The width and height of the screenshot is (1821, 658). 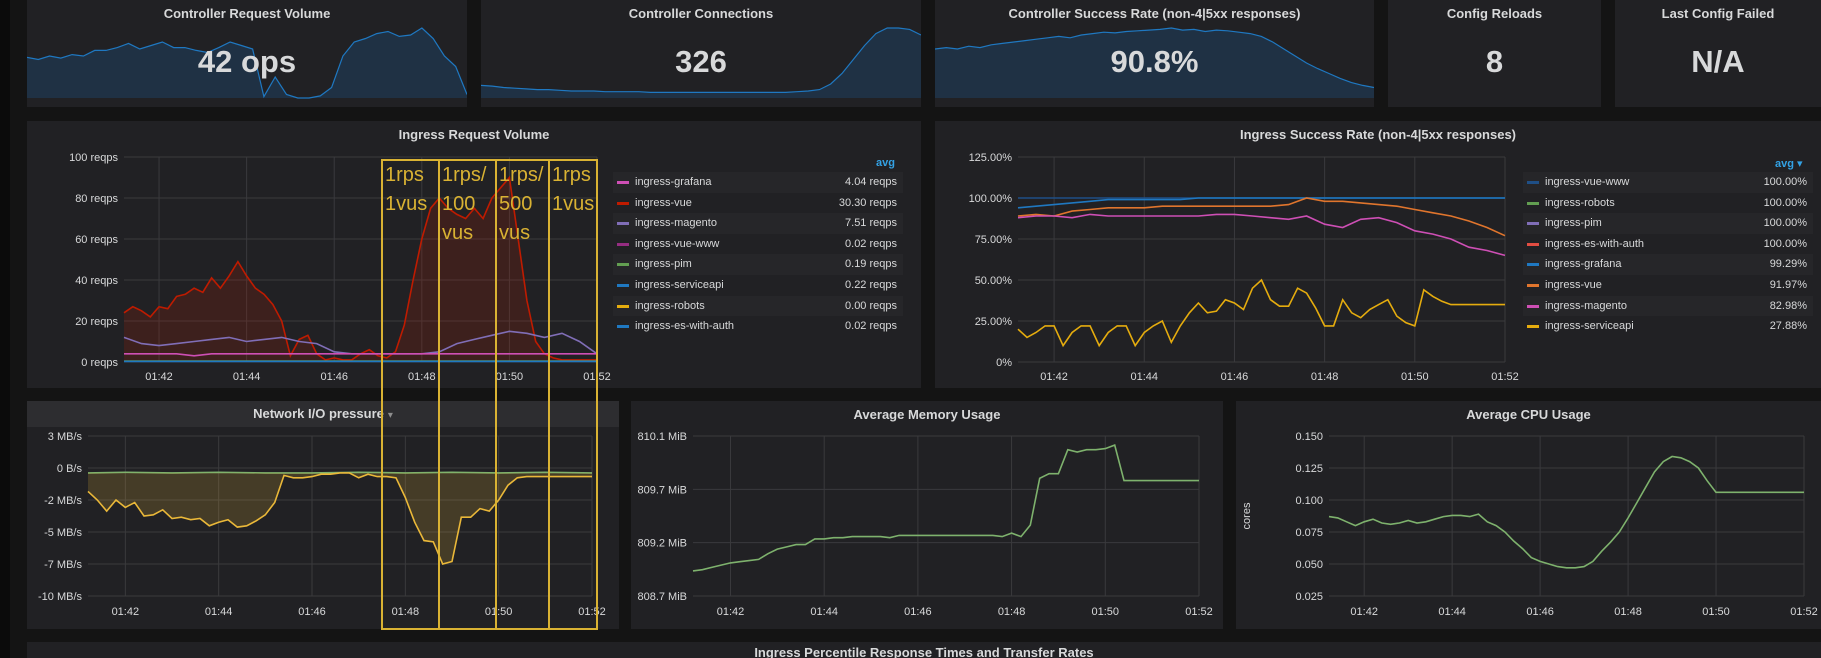 What do you see at coordinates (96, 322) in the screenshot?
I see `y-tick-label: 20 reqps` at bounding box center [96, 322].